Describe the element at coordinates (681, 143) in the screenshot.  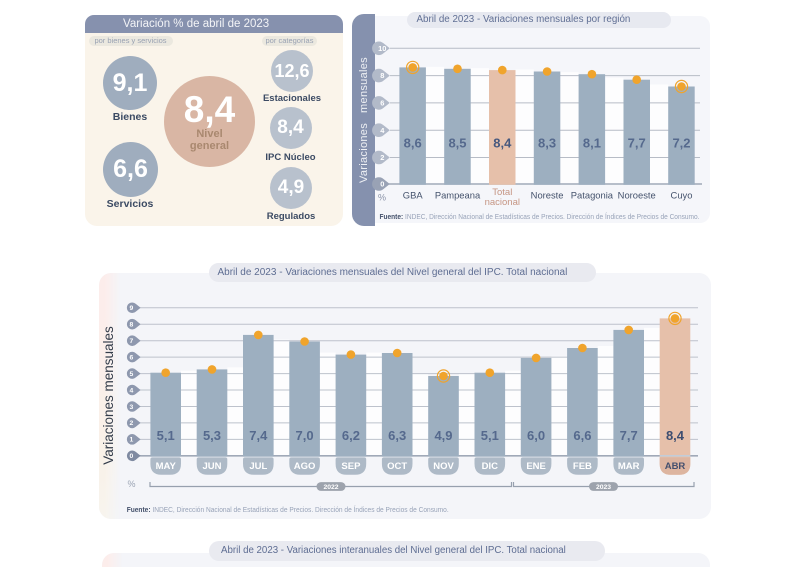
I see `svg-text: 7,2` at that location.